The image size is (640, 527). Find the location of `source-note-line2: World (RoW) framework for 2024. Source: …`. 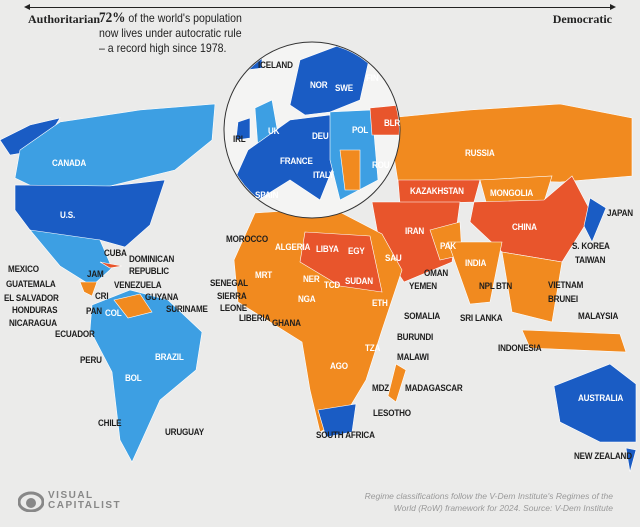

source-note-line2: World (RoW) framework for 2024. Source: … is located at coordinates (503, 508).